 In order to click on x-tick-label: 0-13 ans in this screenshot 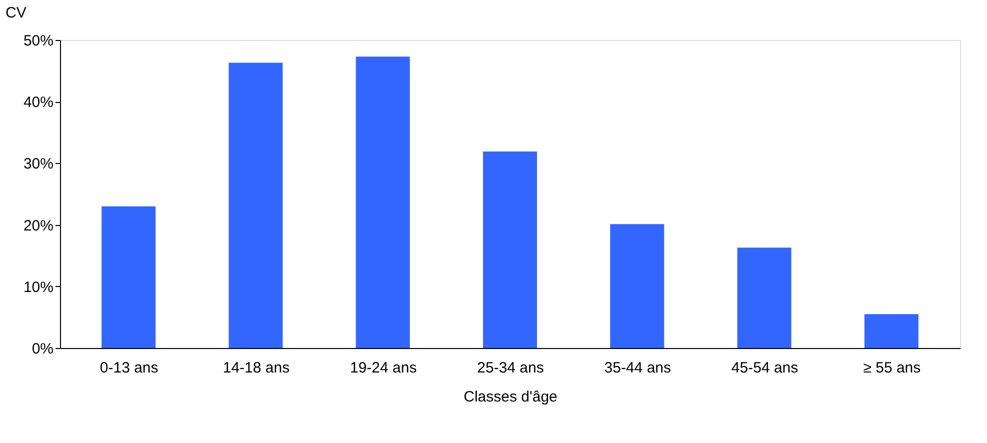, I will do `click(129, 368)`.